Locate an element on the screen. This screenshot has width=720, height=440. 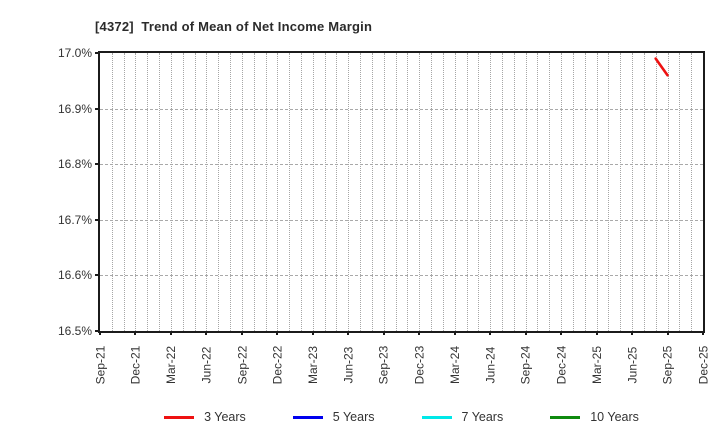
legend-label: 10 Years is located at coordinates (614, 417).